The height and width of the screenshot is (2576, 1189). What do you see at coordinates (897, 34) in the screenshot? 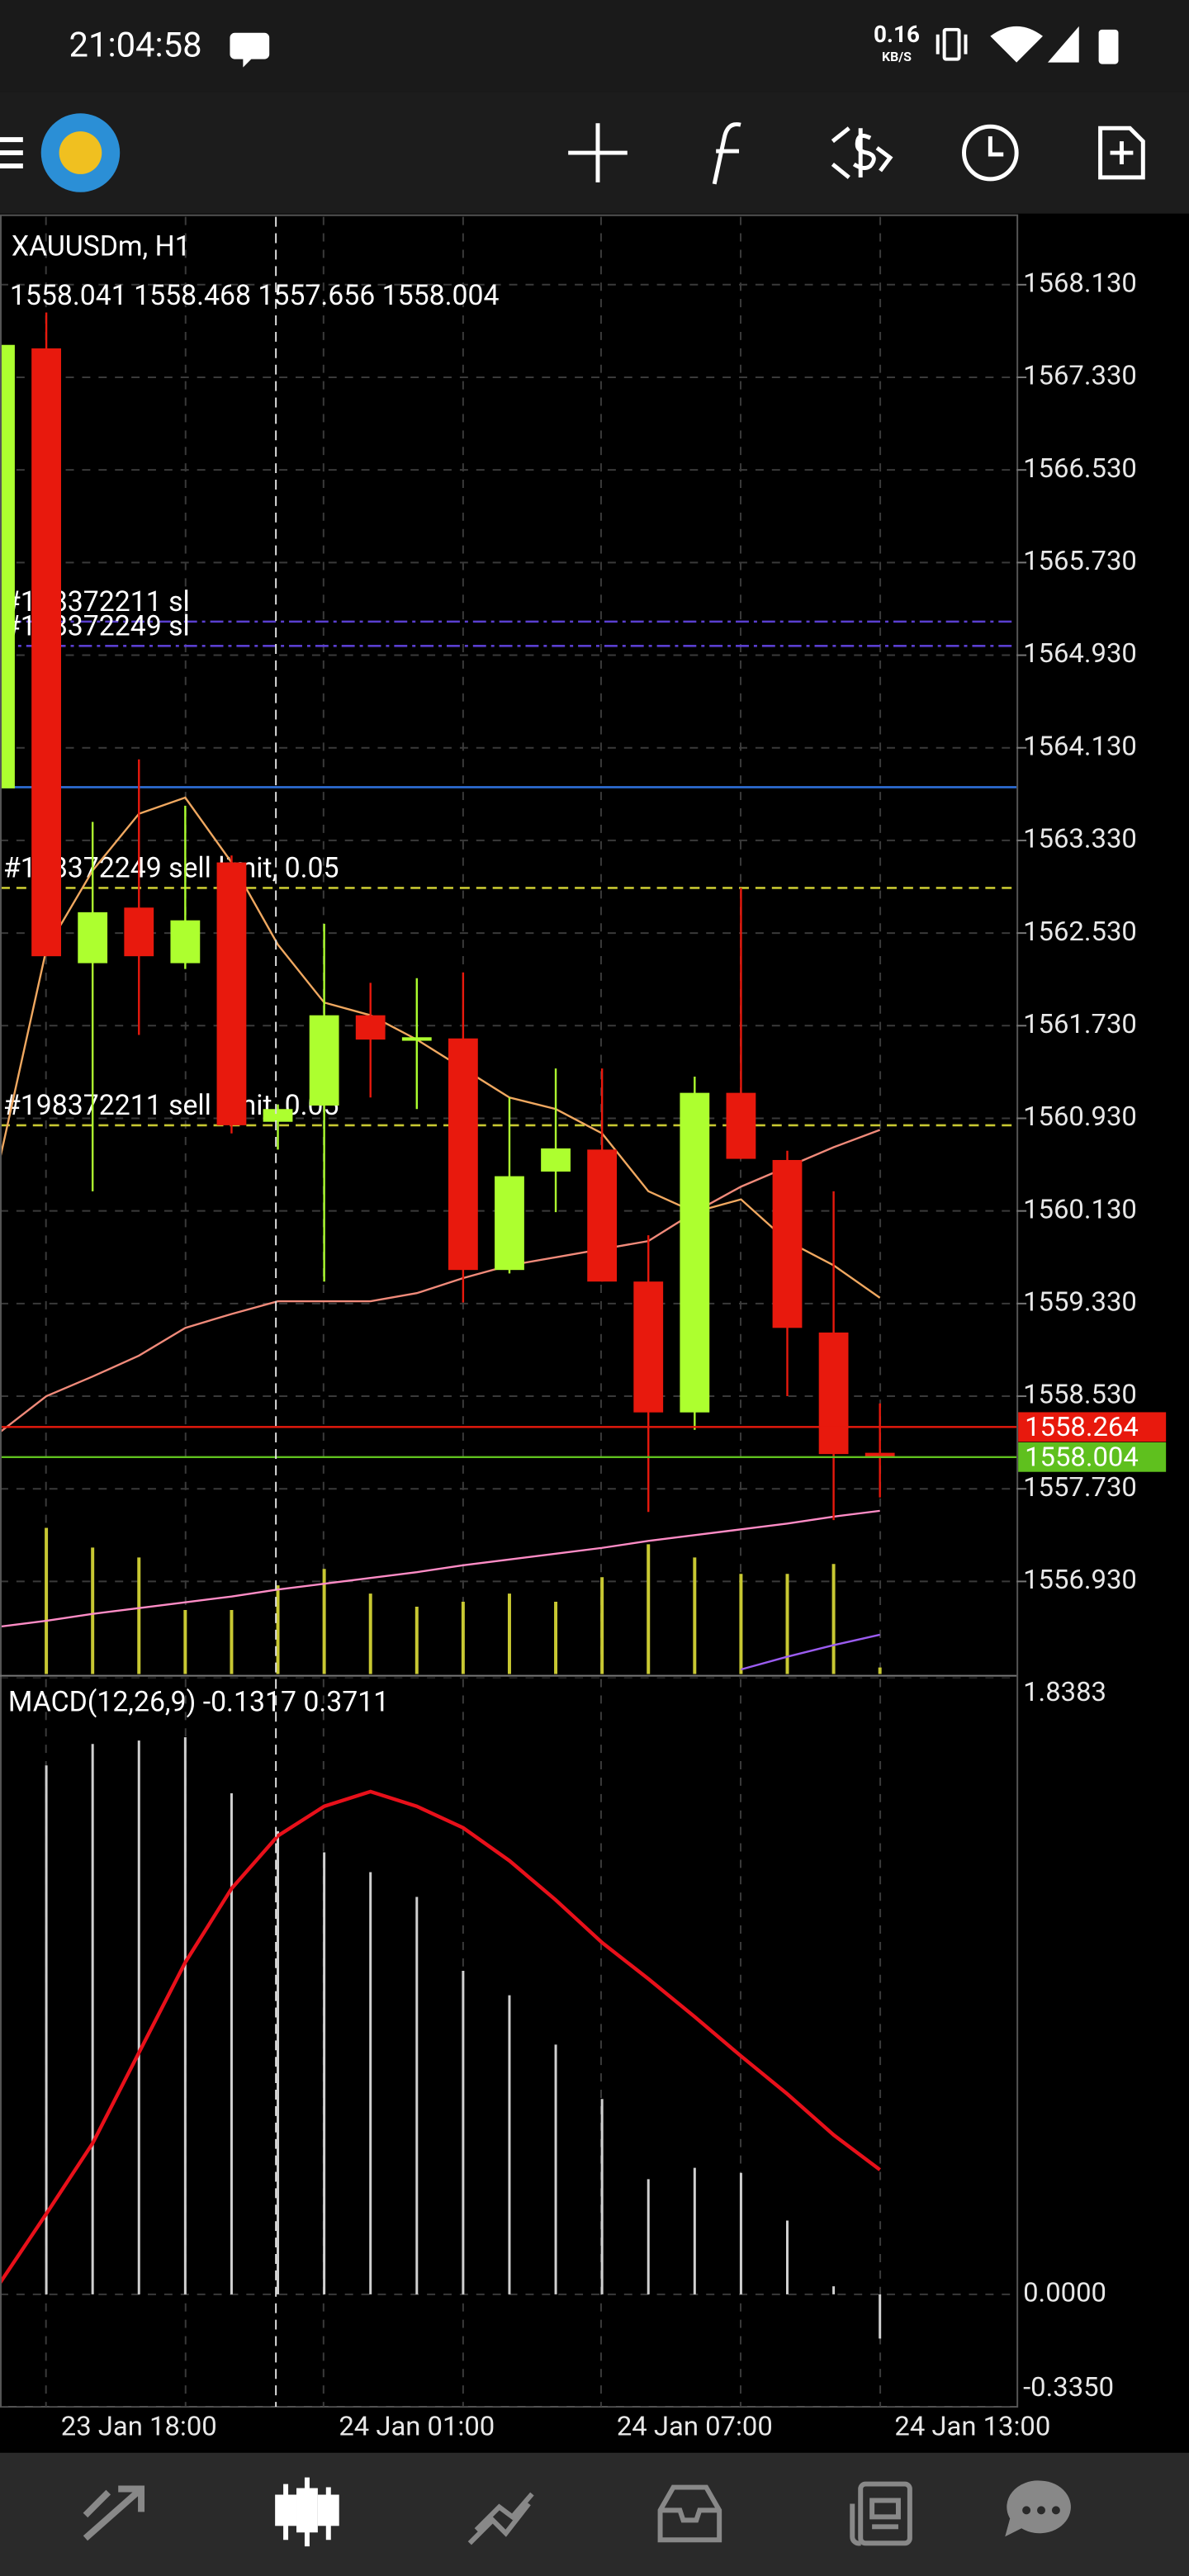
I see `net-speed: 0.16` at bounding box center [897, 34].